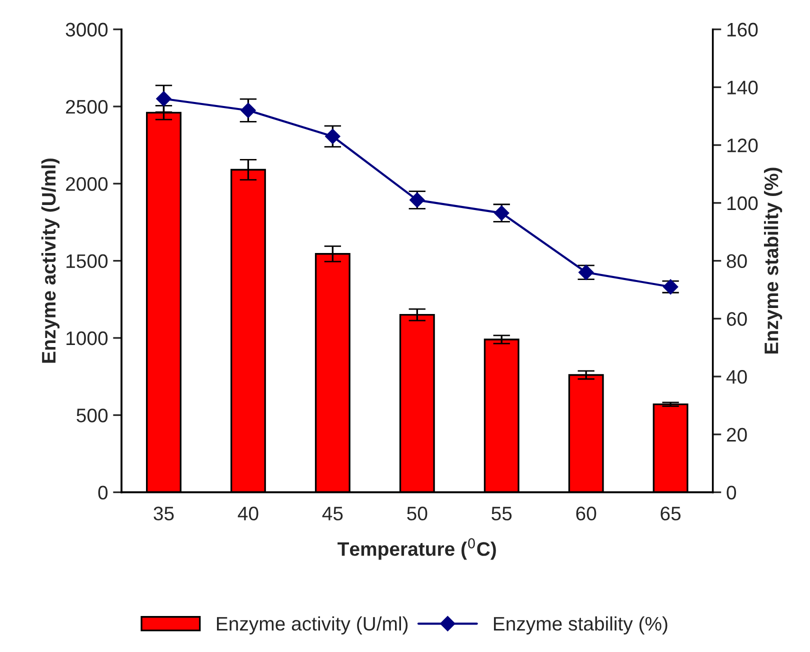 The image size is (810, 652). I want to click on y2-tick-label: 60, so click(736, 319).